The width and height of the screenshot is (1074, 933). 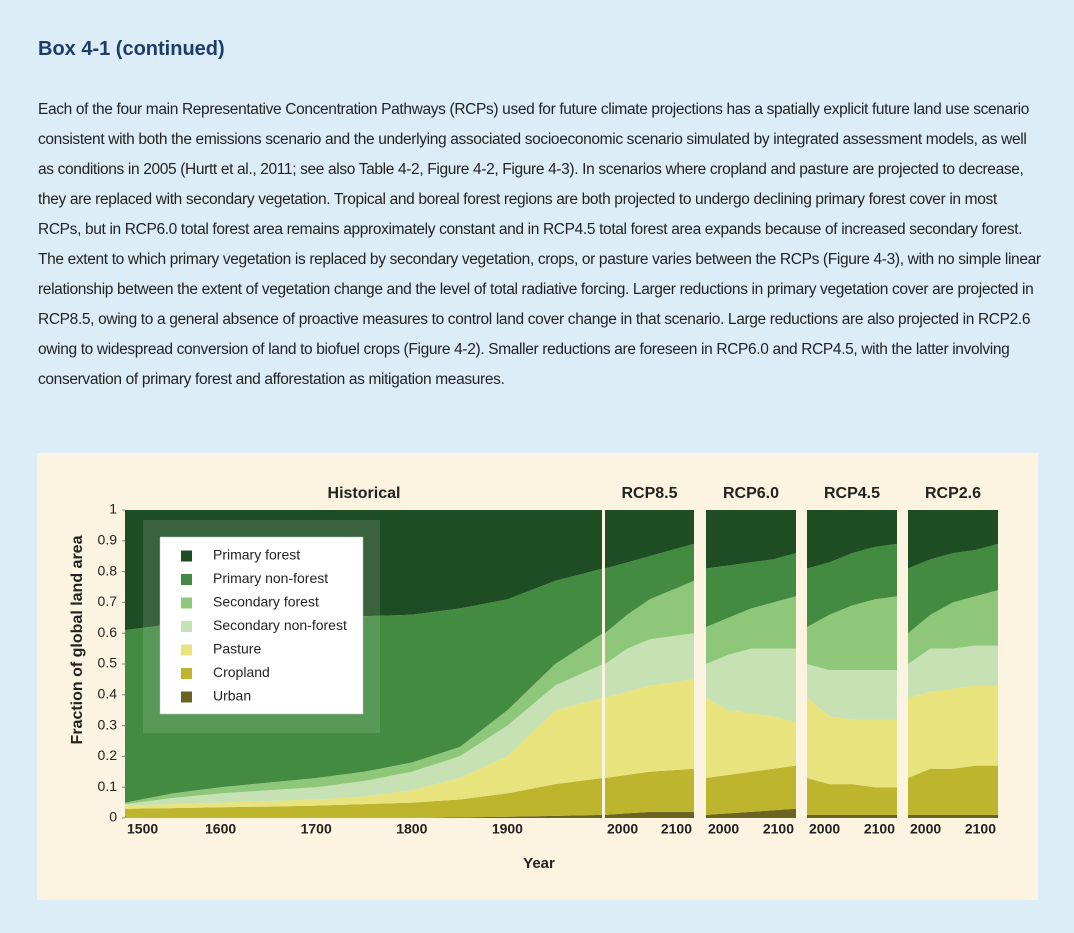 I want to click on legend-label: Secondary non-forest, so click(x=280, y=625).